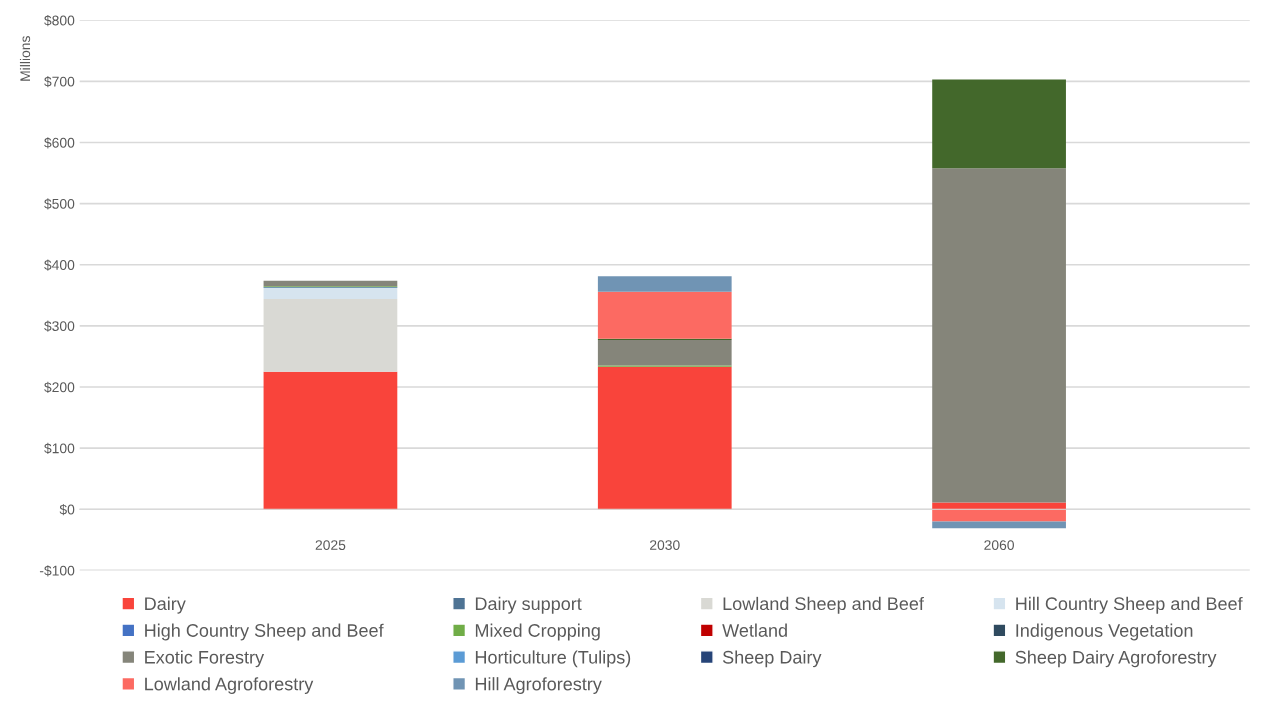 The height and width of the screenshot is (722, 1265). What do you see at coordinates (264, 632) in the screenshot?
I see `legend-label: High Country Sheep and Beef` at bounding box center [264, 632].